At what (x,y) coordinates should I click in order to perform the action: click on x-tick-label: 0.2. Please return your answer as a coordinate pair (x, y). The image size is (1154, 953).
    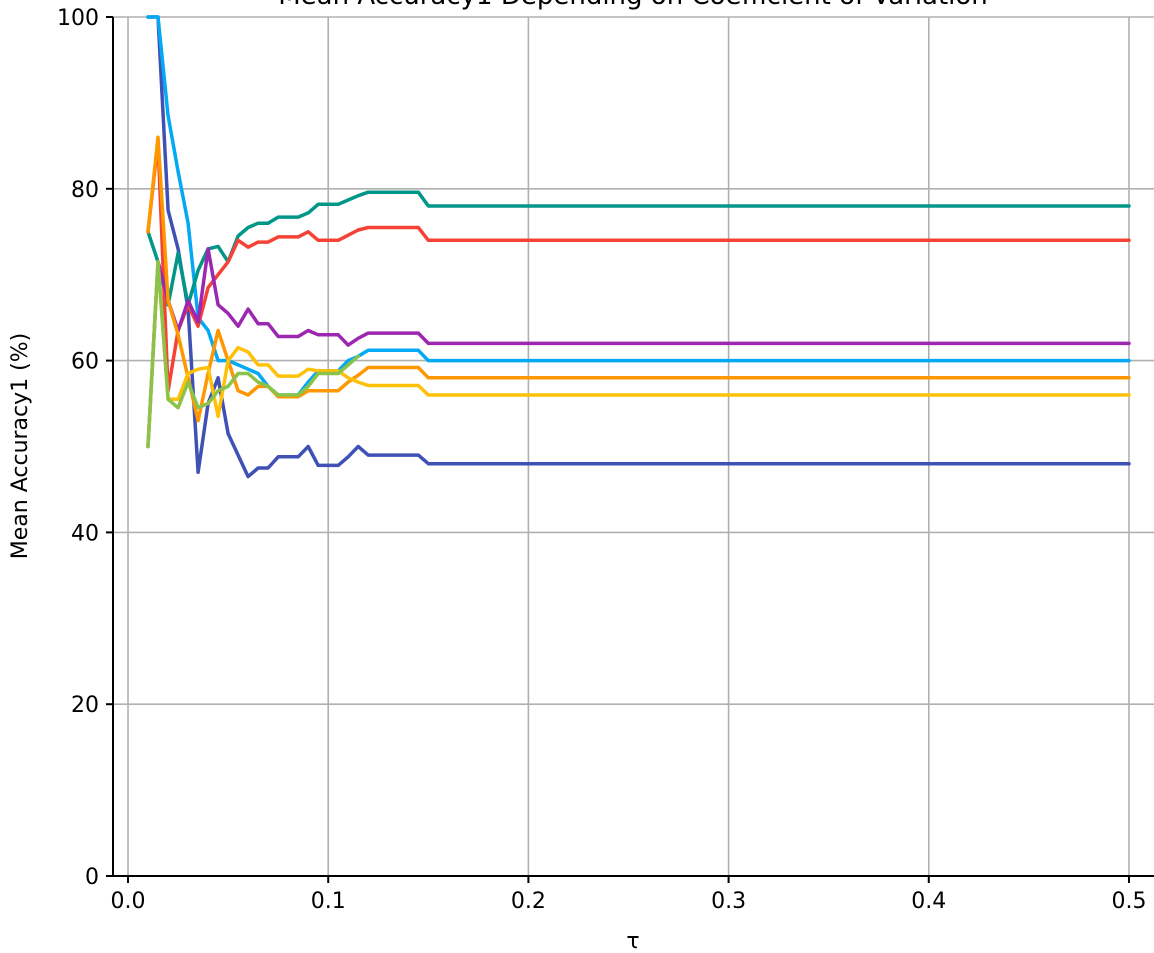
    Looking at the image, I should click on (528, 901).